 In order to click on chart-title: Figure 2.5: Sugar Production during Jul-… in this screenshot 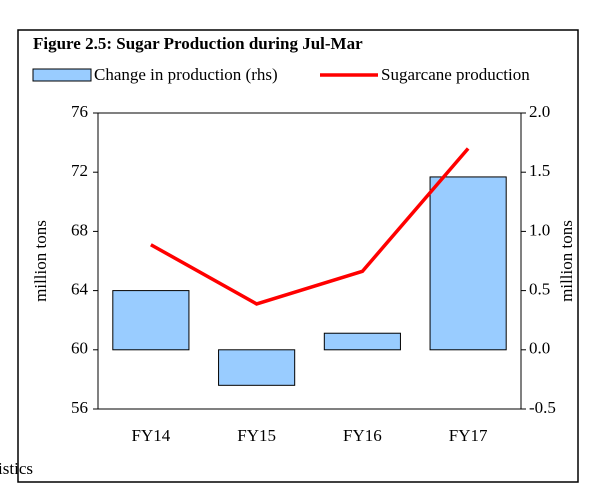, I will do `click(198, 43)`.